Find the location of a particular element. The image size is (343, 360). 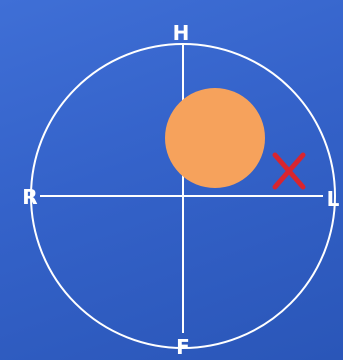

label-bottom: F is located at coordinates (183, 347).